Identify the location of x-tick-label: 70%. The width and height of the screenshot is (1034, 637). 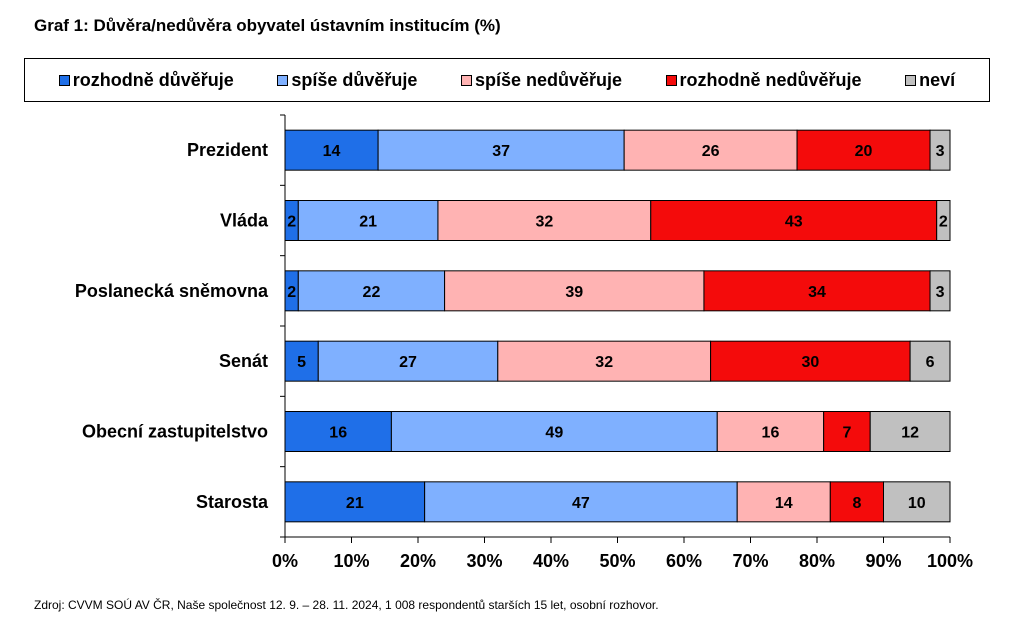
(750, 561).